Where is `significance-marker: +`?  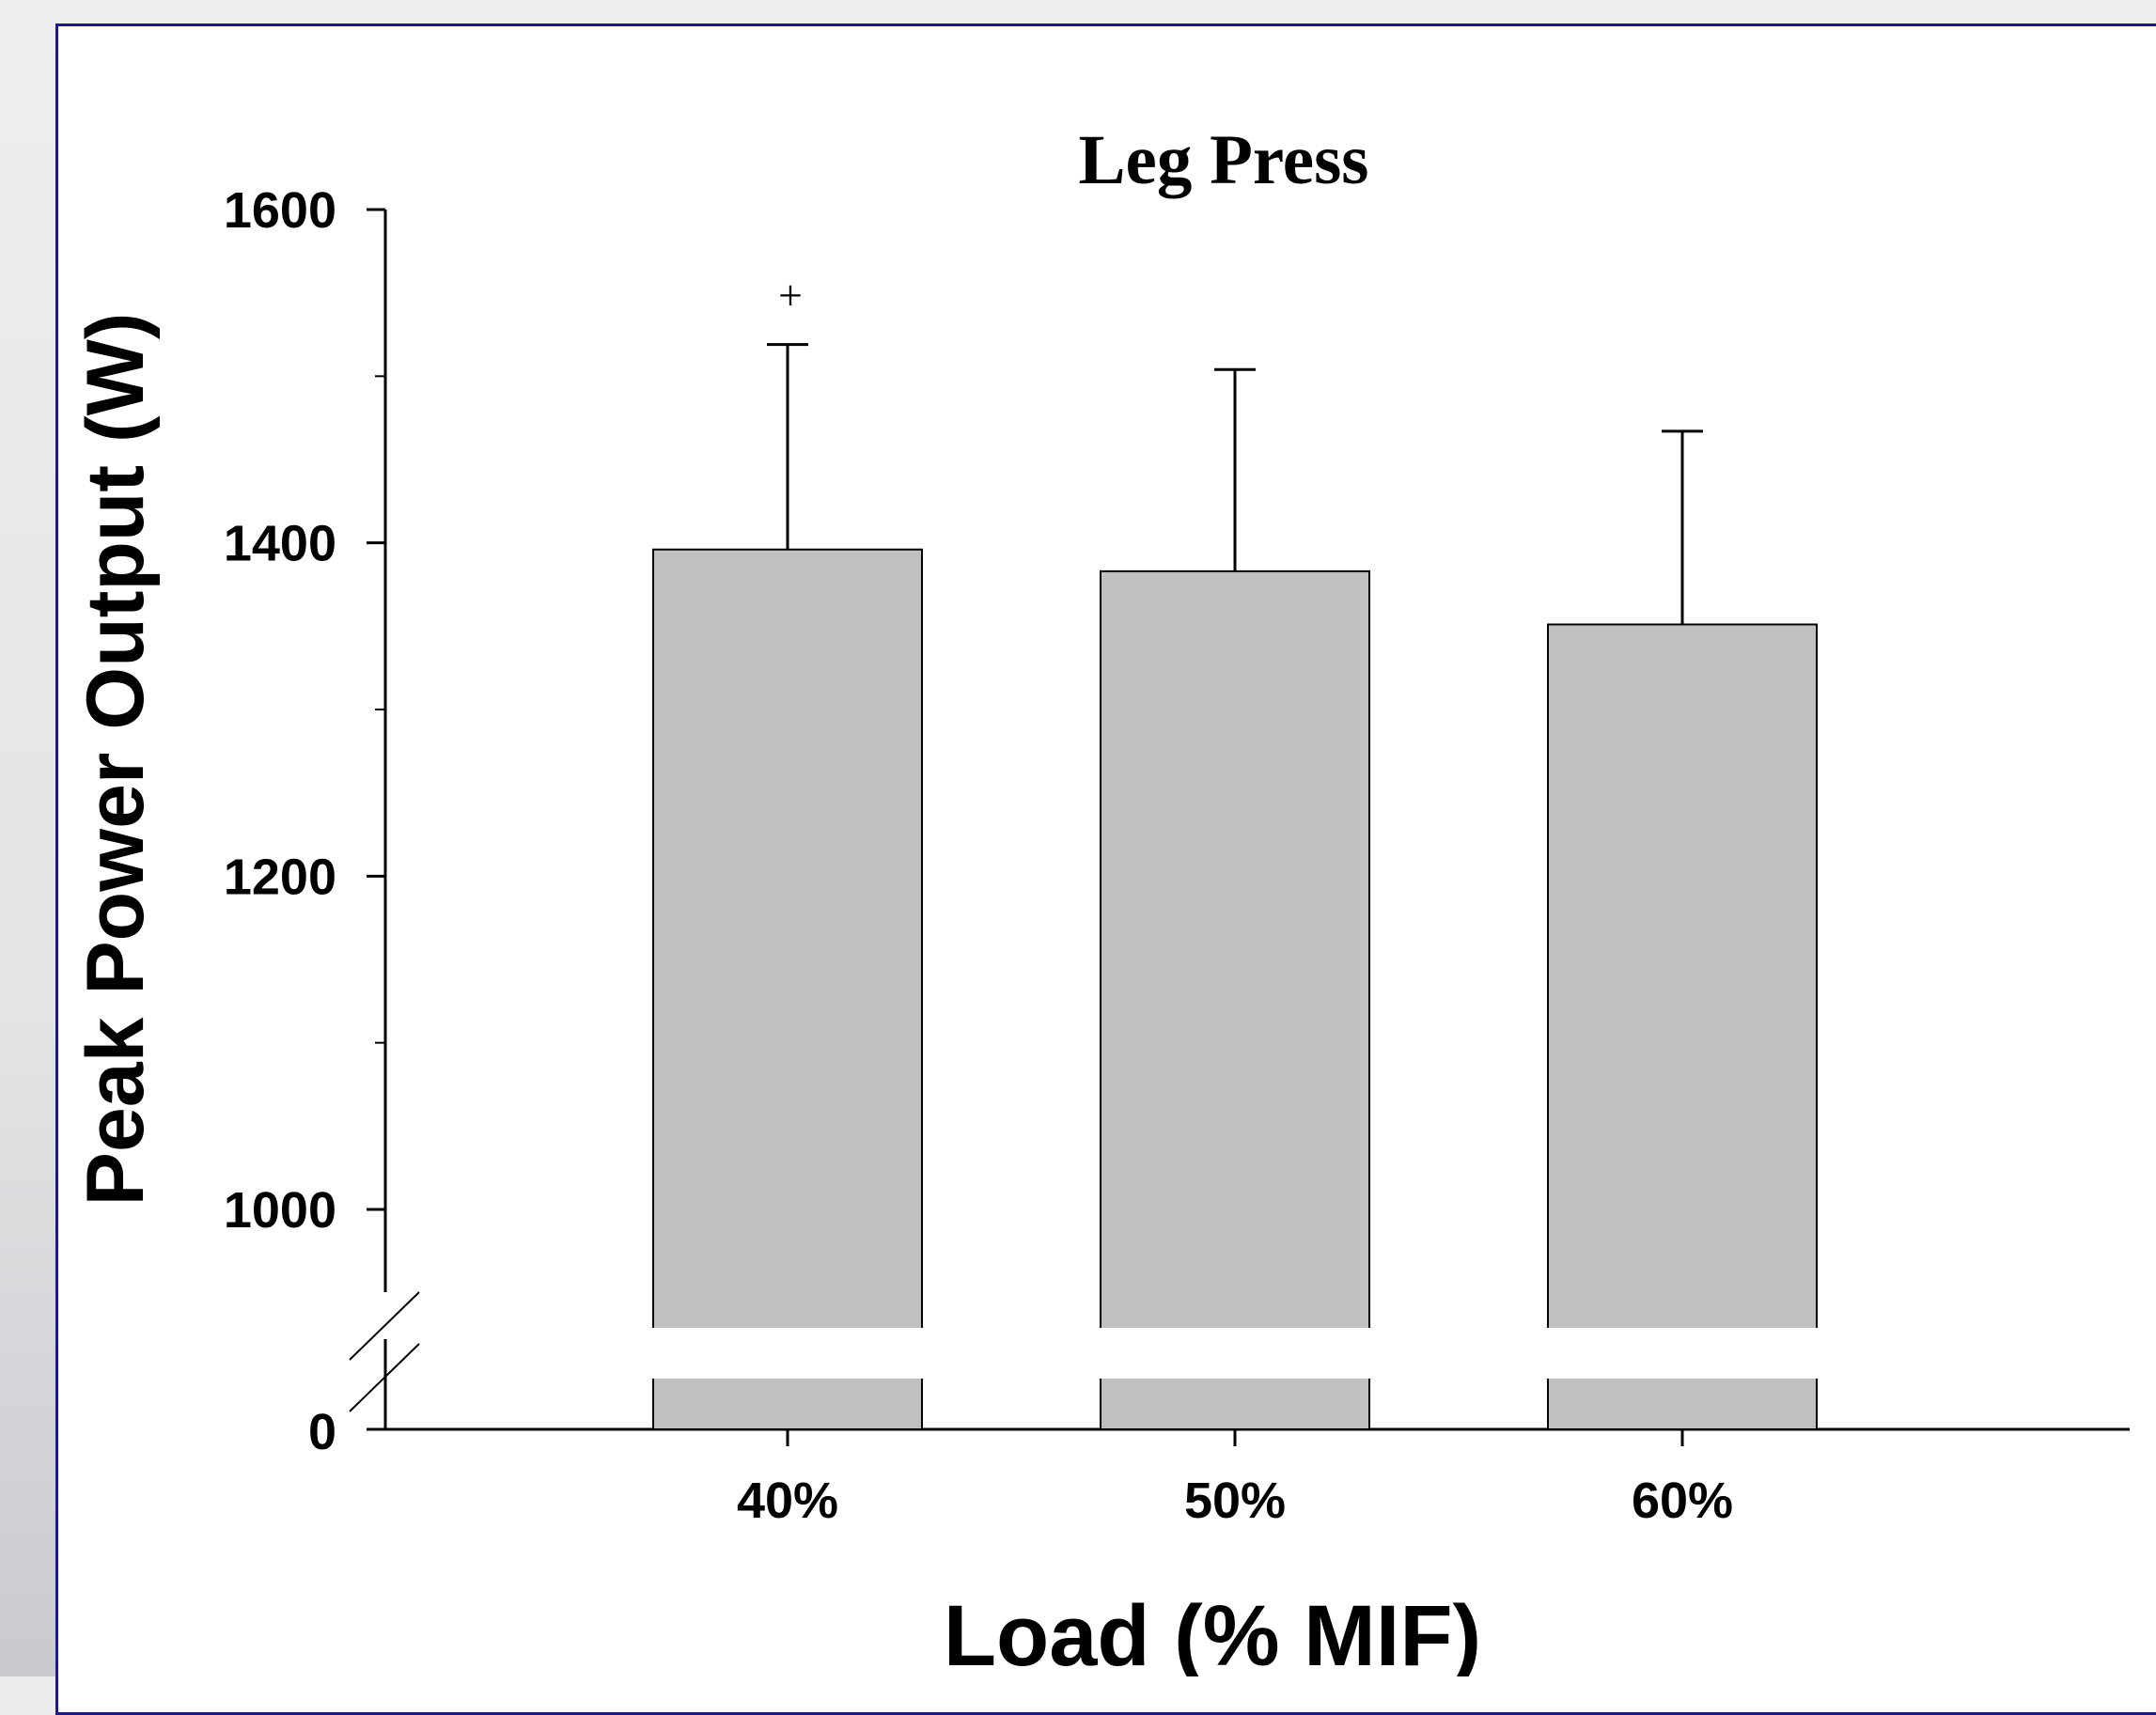 significance-marker: + is located at coordinates (791, 296).